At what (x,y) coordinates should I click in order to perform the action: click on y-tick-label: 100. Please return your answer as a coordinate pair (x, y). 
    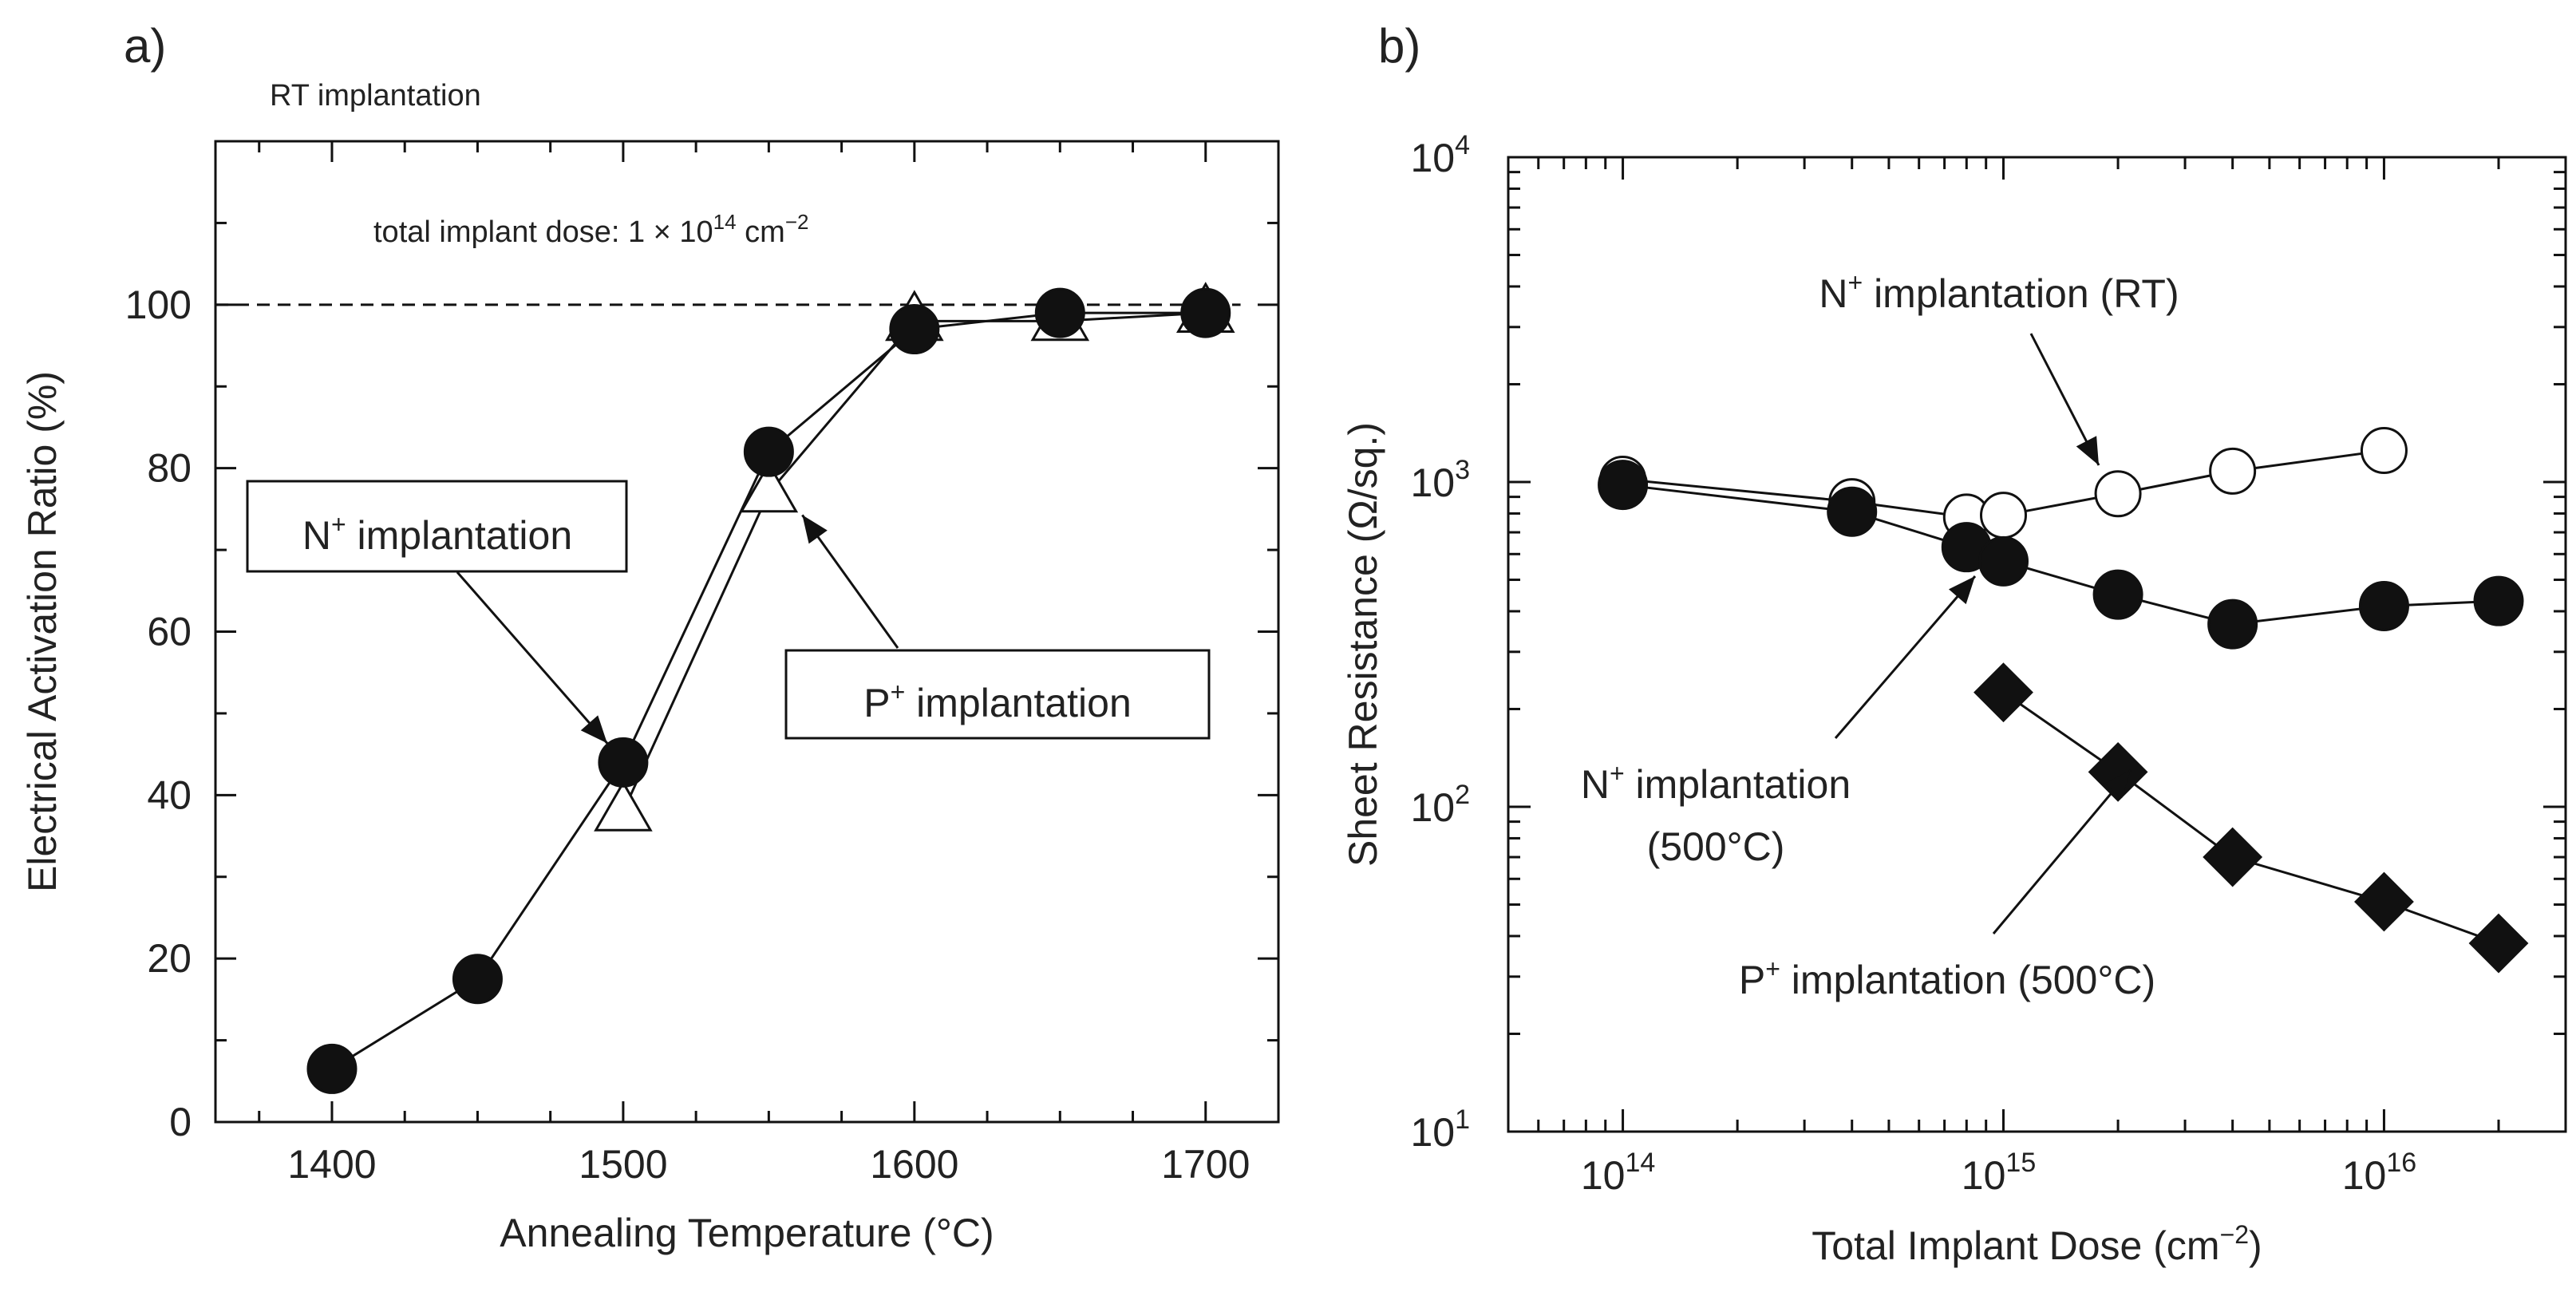
    Looking at the image, I should click on (158, 305).